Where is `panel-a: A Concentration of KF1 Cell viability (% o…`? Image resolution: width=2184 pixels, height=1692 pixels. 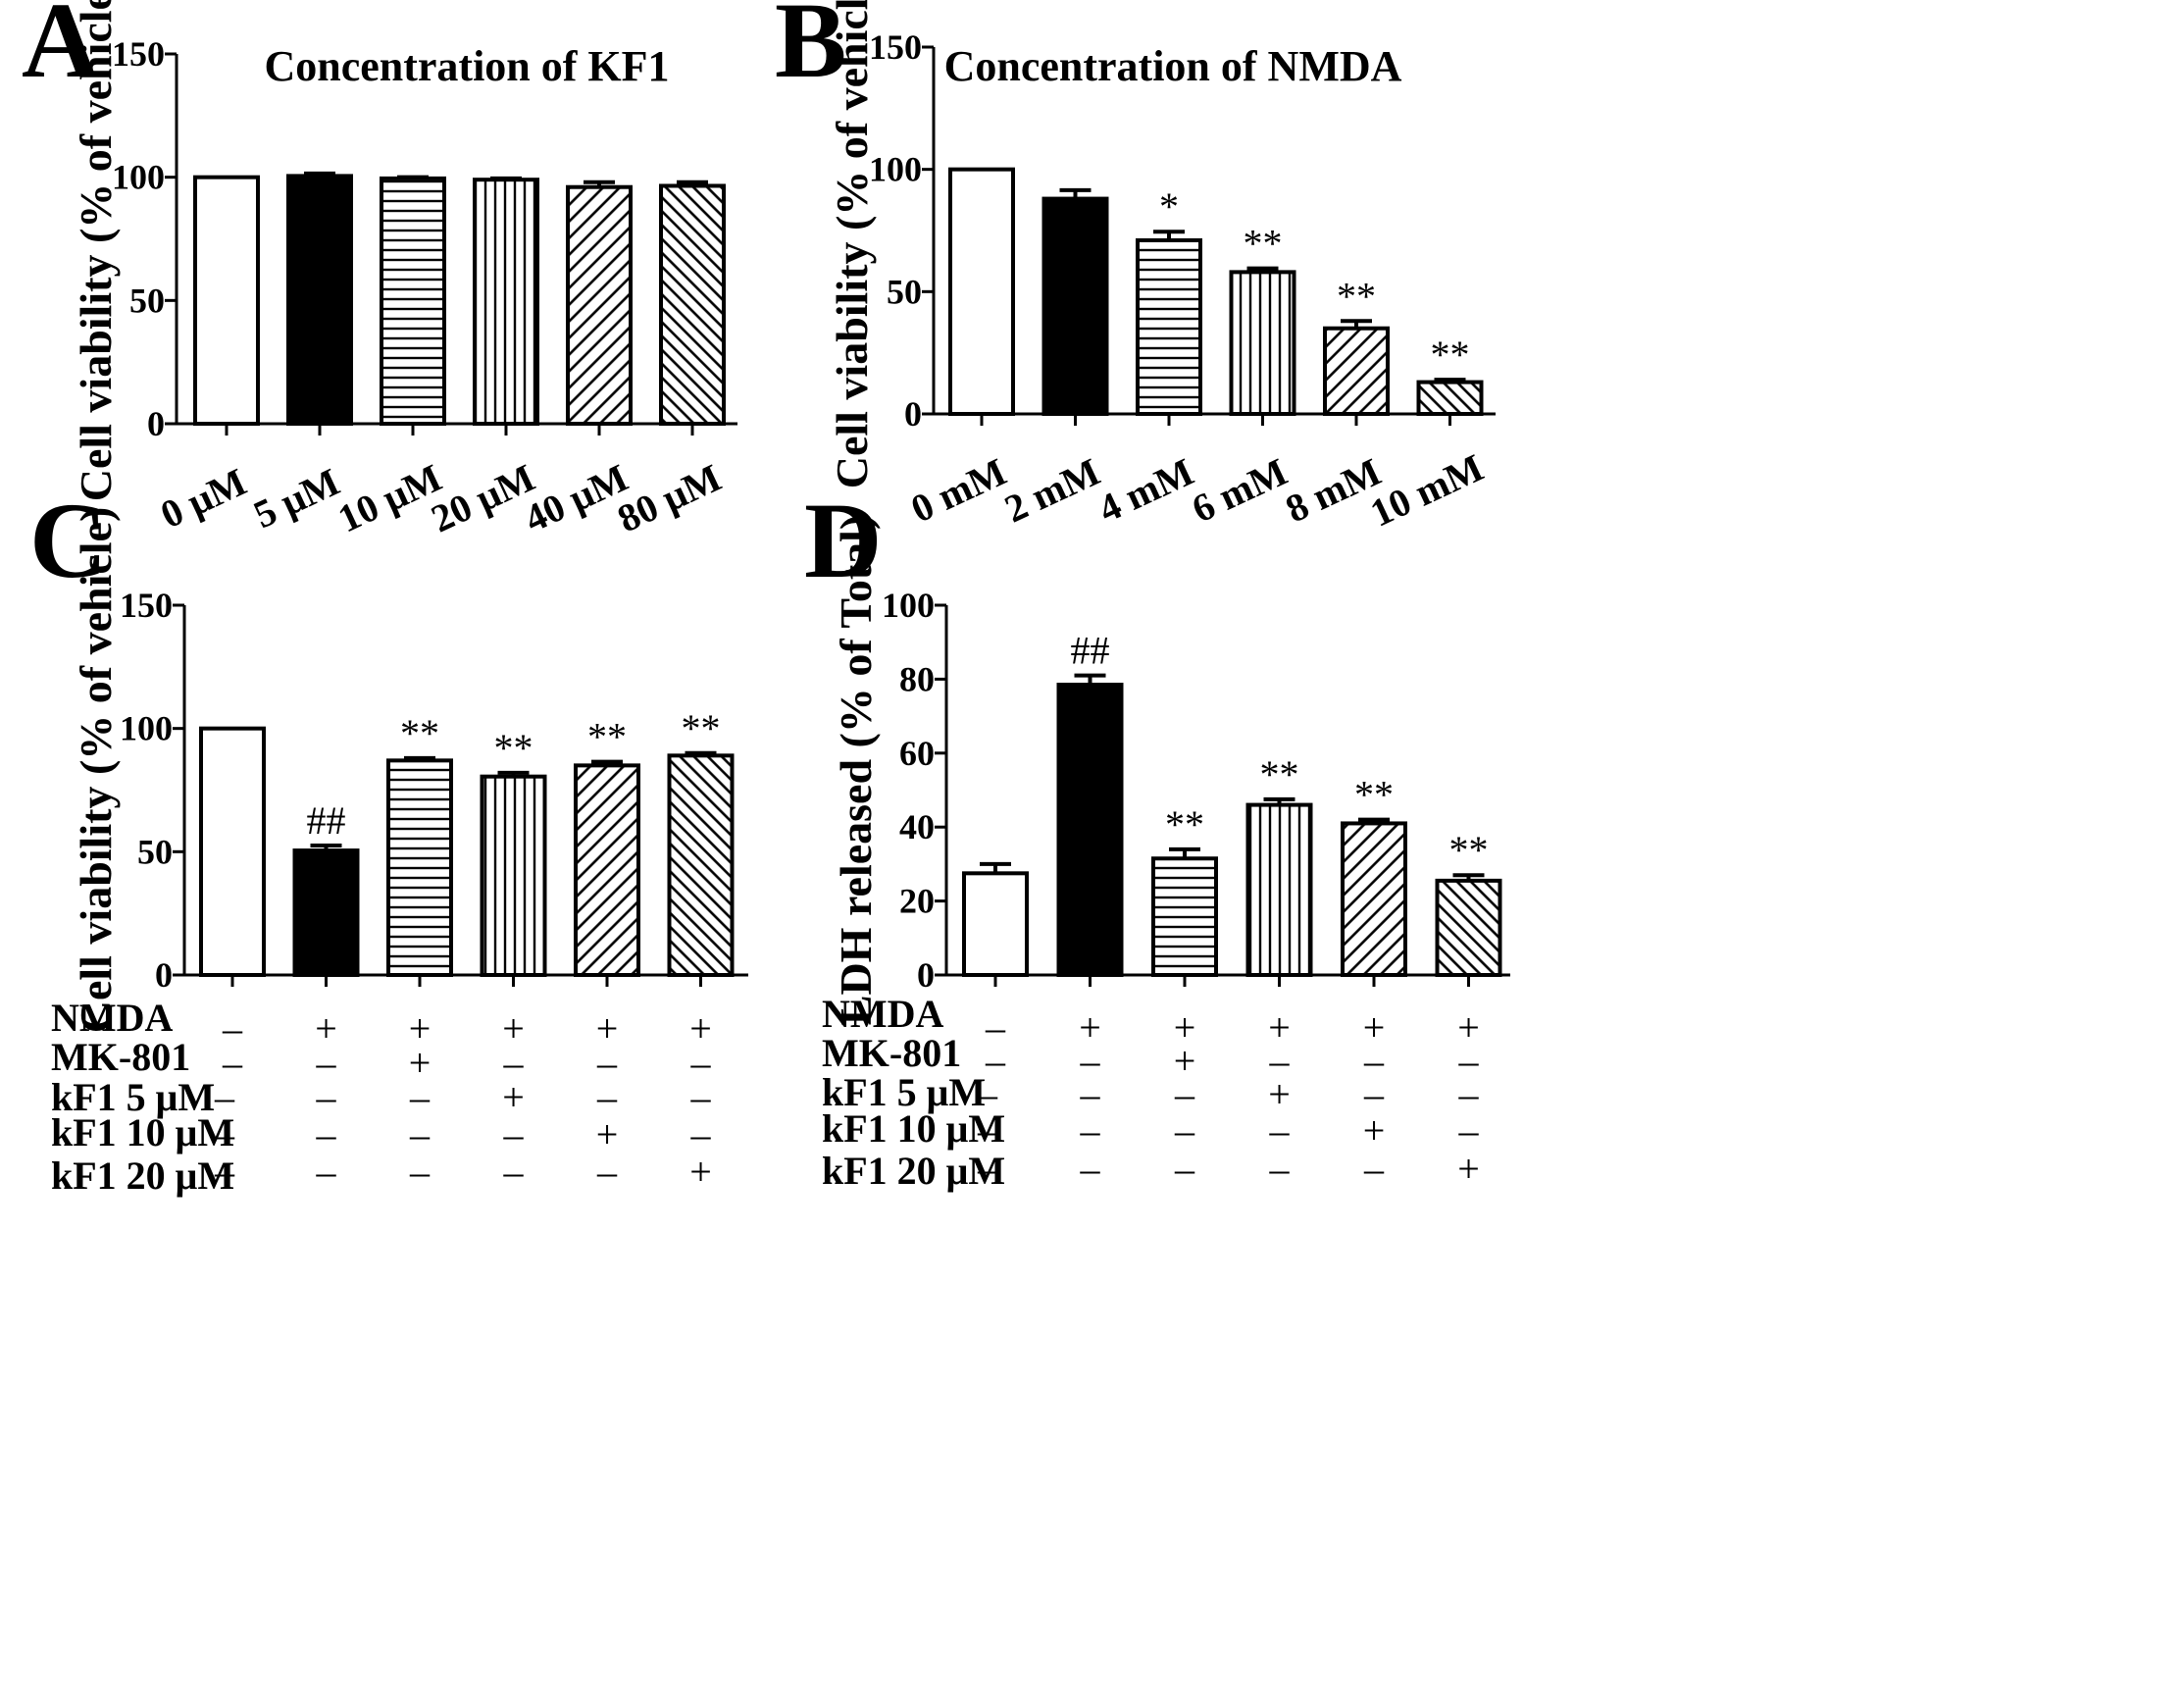 panel-a: A Concentration of KF1 Cell viability (% o… is located at coordinates (379, 270).